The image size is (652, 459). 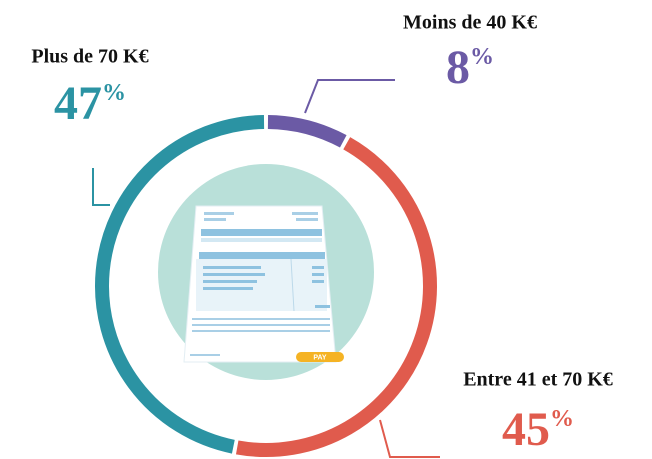 I want to click on category-label: Plus de 70 K€, so click(x=89, y=57).